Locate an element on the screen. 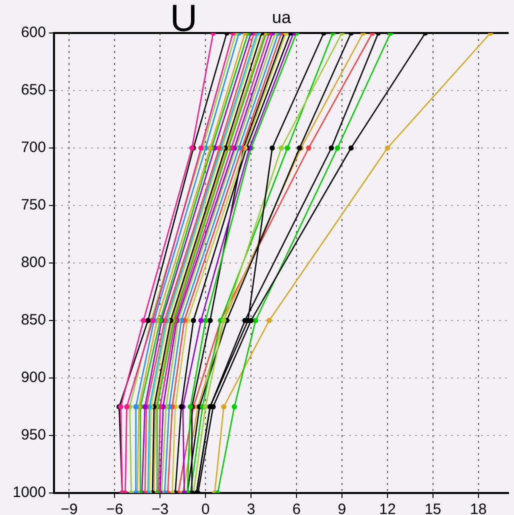  y-tick-label: 600 is located at coordinates (33, 33).